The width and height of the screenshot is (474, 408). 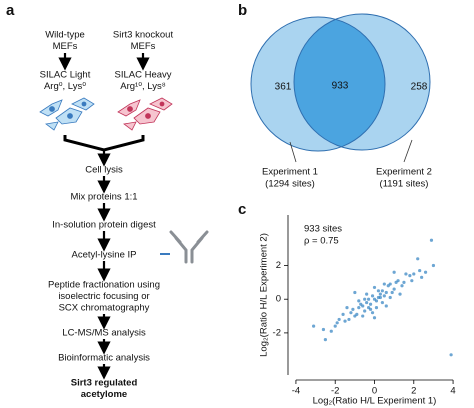 I want to click on y-tick-label: 2, so click(x=278, y=265).